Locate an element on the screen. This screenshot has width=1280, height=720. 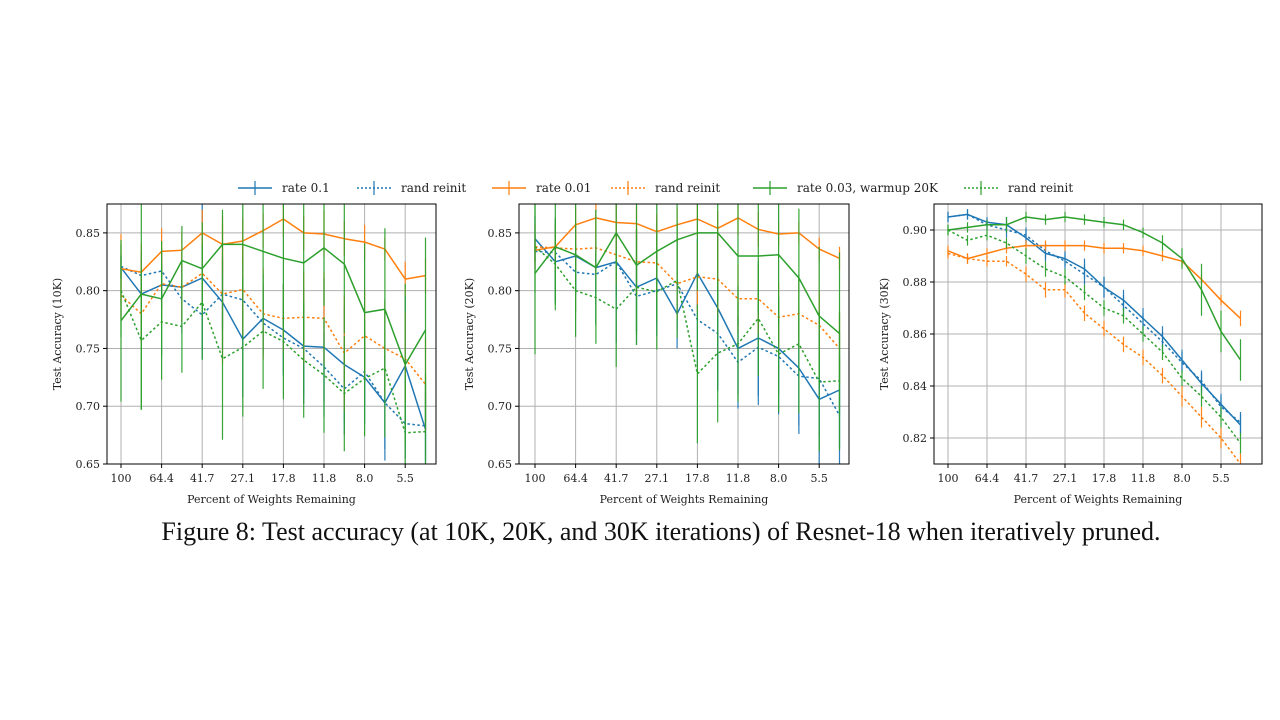
y-tick-label: 0.90 is located at coordinates (915, 230).